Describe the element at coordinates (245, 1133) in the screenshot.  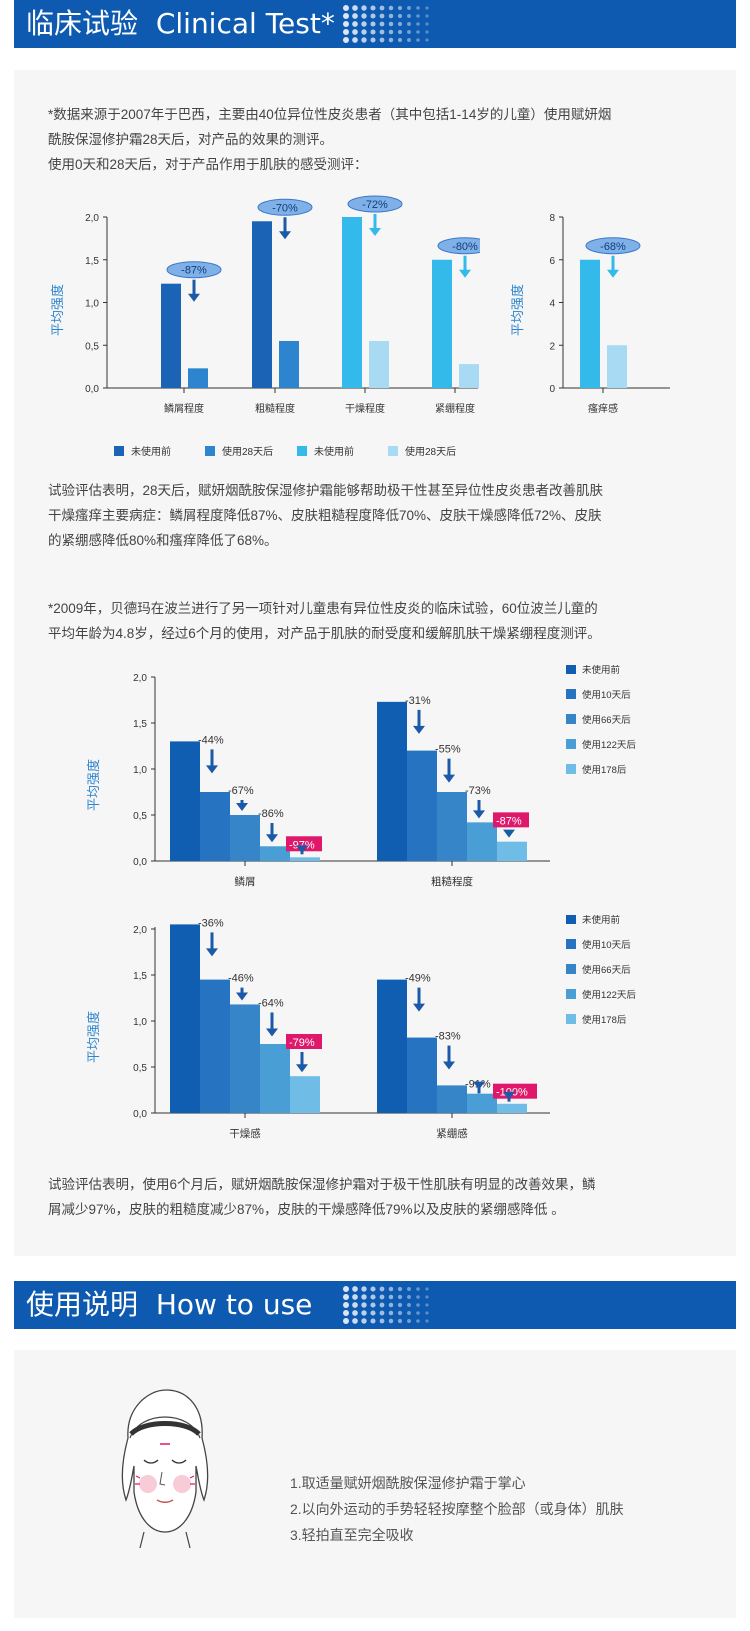
I see `x-category-label: 干燥感` at that location.